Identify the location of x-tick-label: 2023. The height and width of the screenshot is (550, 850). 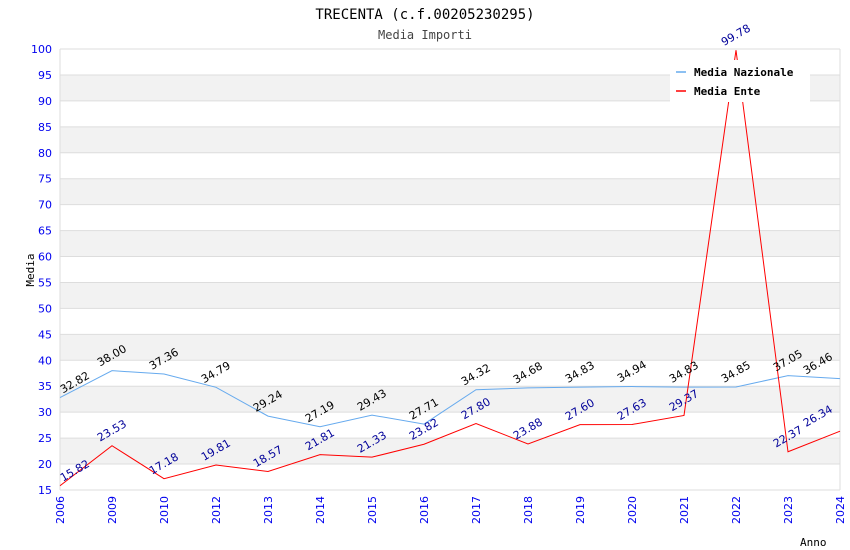
(788, 510).